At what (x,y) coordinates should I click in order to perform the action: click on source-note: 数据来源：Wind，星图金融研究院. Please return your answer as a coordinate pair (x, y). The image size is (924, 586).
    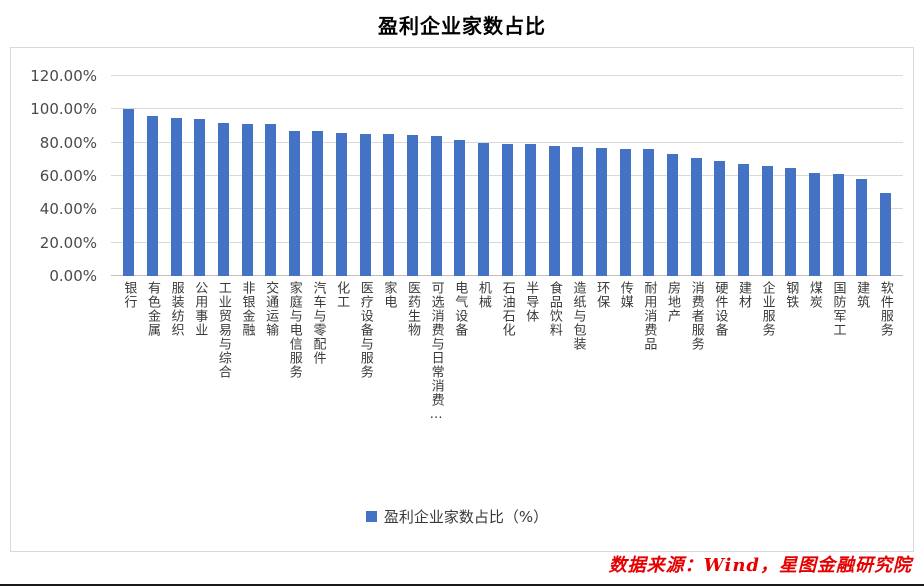
    Looking at the image, I should click on (760, 565).